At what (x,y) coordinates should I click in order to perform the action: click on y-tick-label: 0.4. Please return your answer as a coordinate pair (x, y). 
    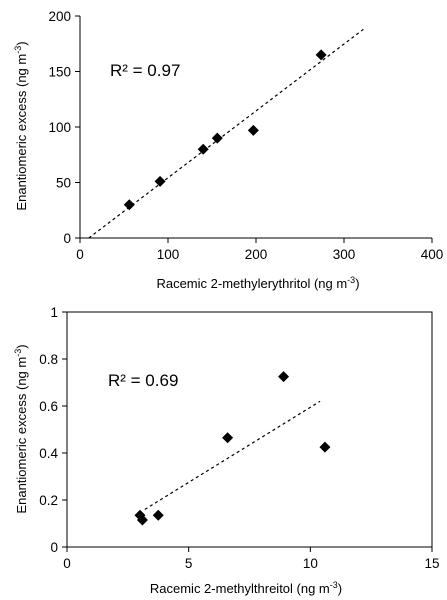
    Looking at the image, I should click on (48, 453).